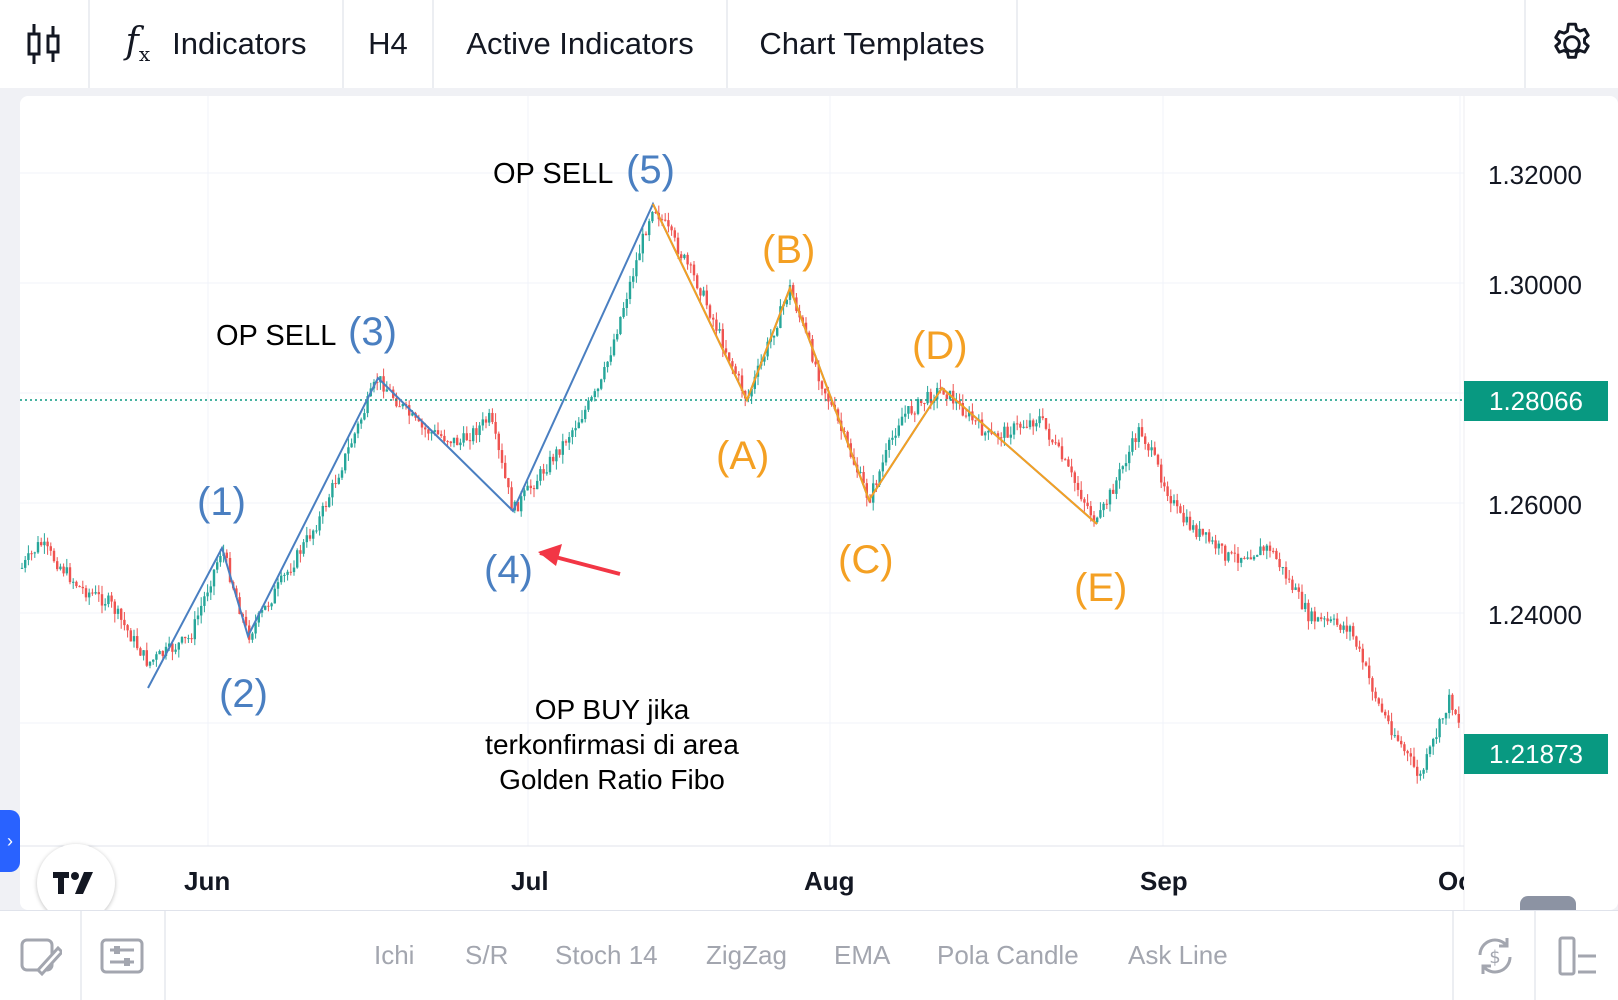  Describe the element at coordinates (41, 955) in the screenshot. I see `drawing-tool-button` at that location.